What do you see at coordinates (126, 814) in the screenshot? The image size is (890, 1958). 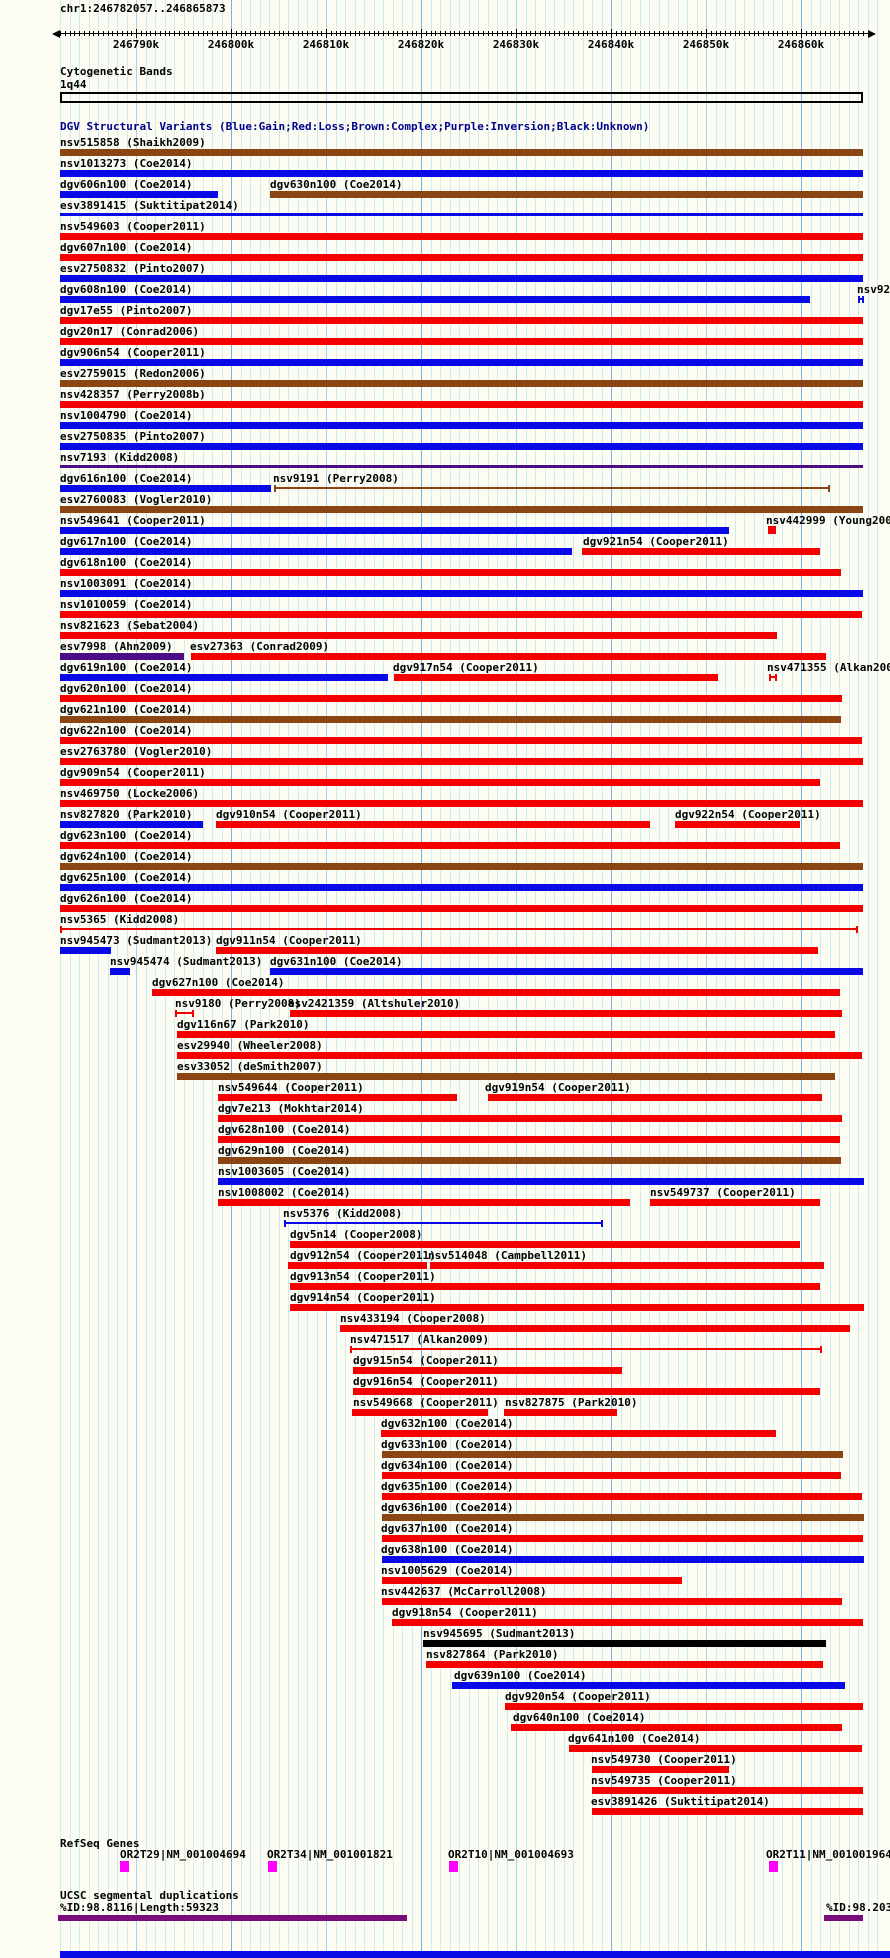 I see `variant-label: nsv827820 (Park2010)` at bounding box center [126, 814].